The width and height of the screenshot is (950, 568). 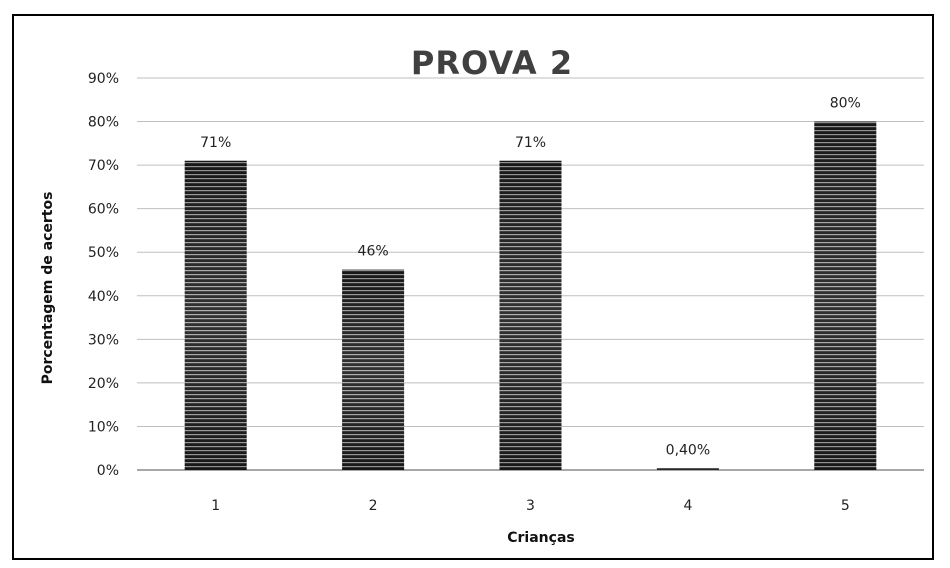 I want to click on y-tick-label: 70%, so click(x=103, y=166).